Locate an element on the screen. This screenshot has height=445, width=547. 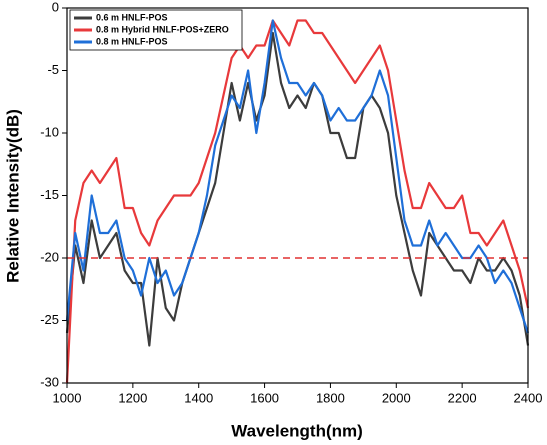
legend-label: 0.8 m Hybrid HNLF-POS+ZERO is located at coordinates (162, 29).